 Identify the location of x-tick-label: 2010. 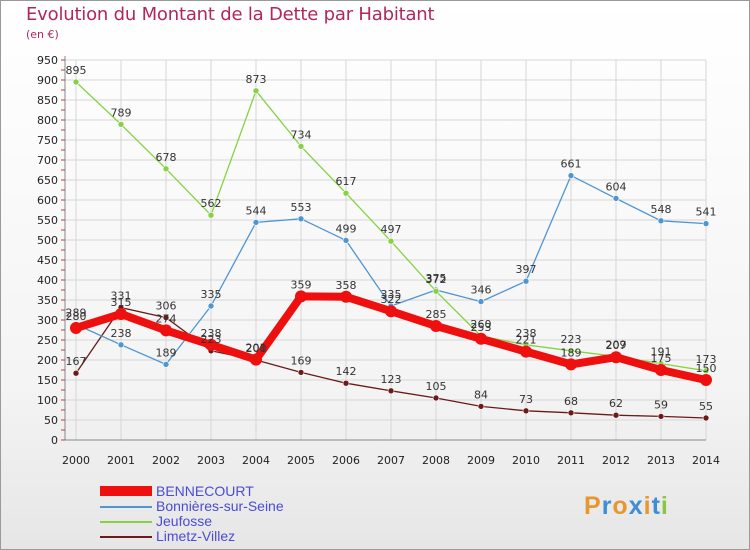
(526, 460).